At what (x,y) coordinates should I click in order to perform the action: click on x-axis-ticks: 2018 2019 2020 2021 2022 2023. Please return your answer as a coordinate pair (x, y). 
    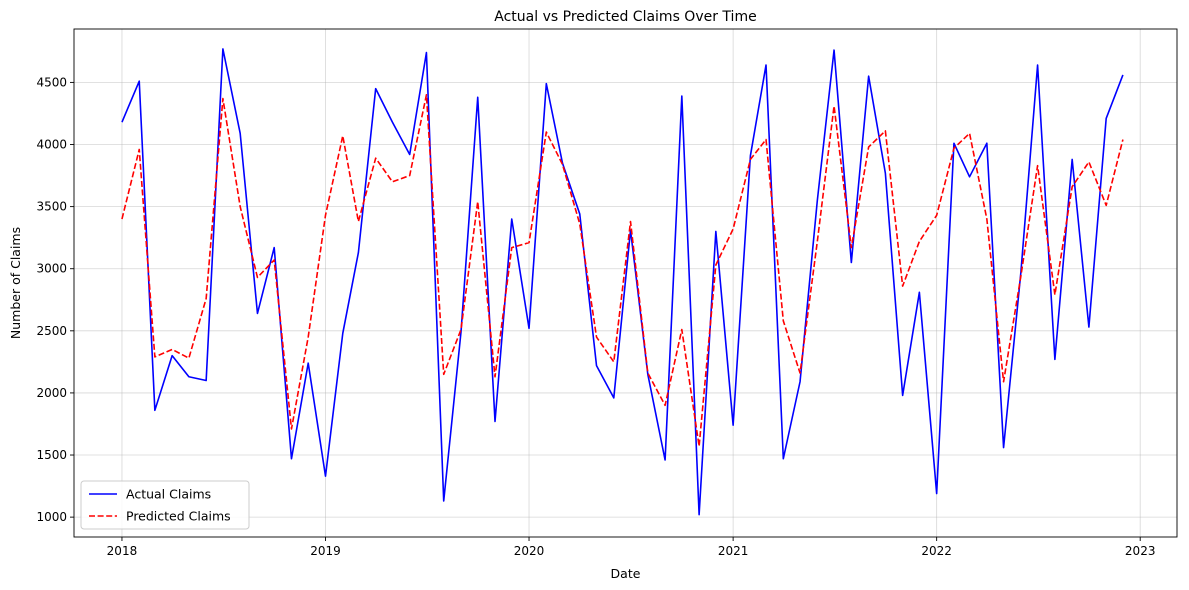
    Looking at the image, I should click on (631, 547).